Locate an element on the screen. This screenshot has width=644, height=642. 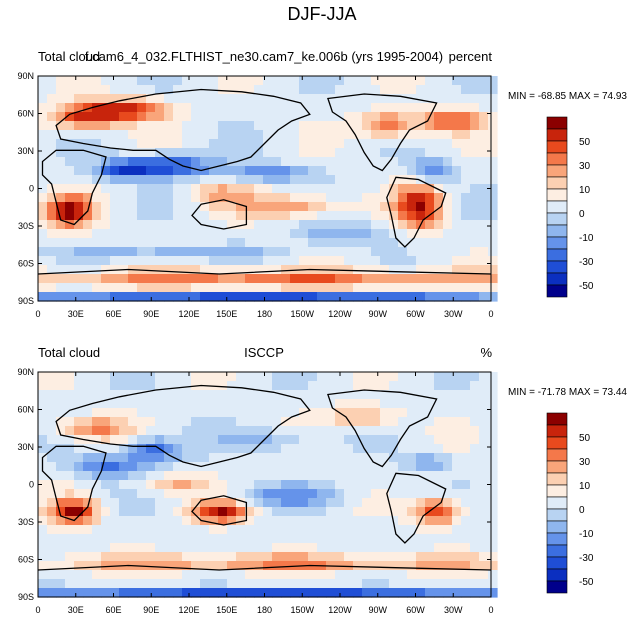
max-value: MAX = 74.93 is located at coordinates (597, 96).